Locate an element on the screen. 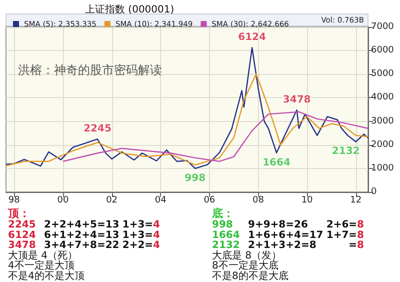 The width and height of the screenshot is (400, 282). annotation: 2132 is located at coordinates (346, 152).